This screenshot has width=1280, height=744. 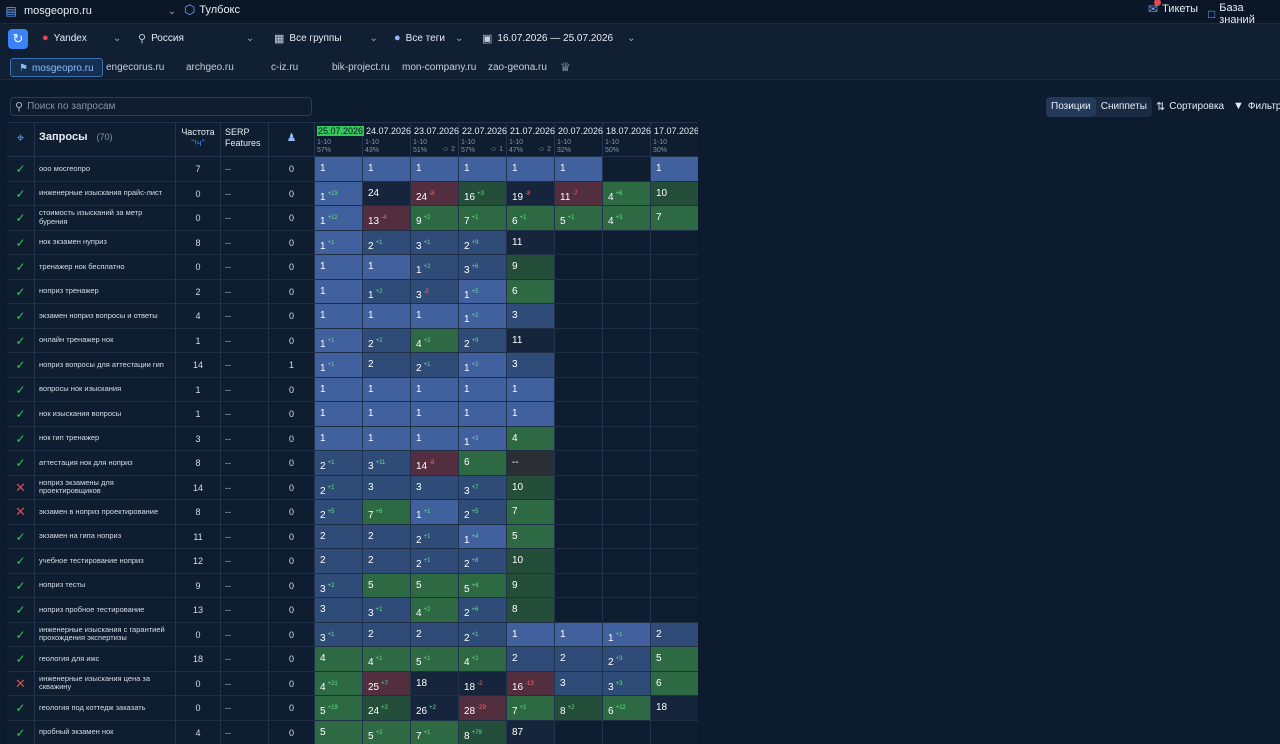 I want to click on position-cell: 8, so click(x=531, y=610).